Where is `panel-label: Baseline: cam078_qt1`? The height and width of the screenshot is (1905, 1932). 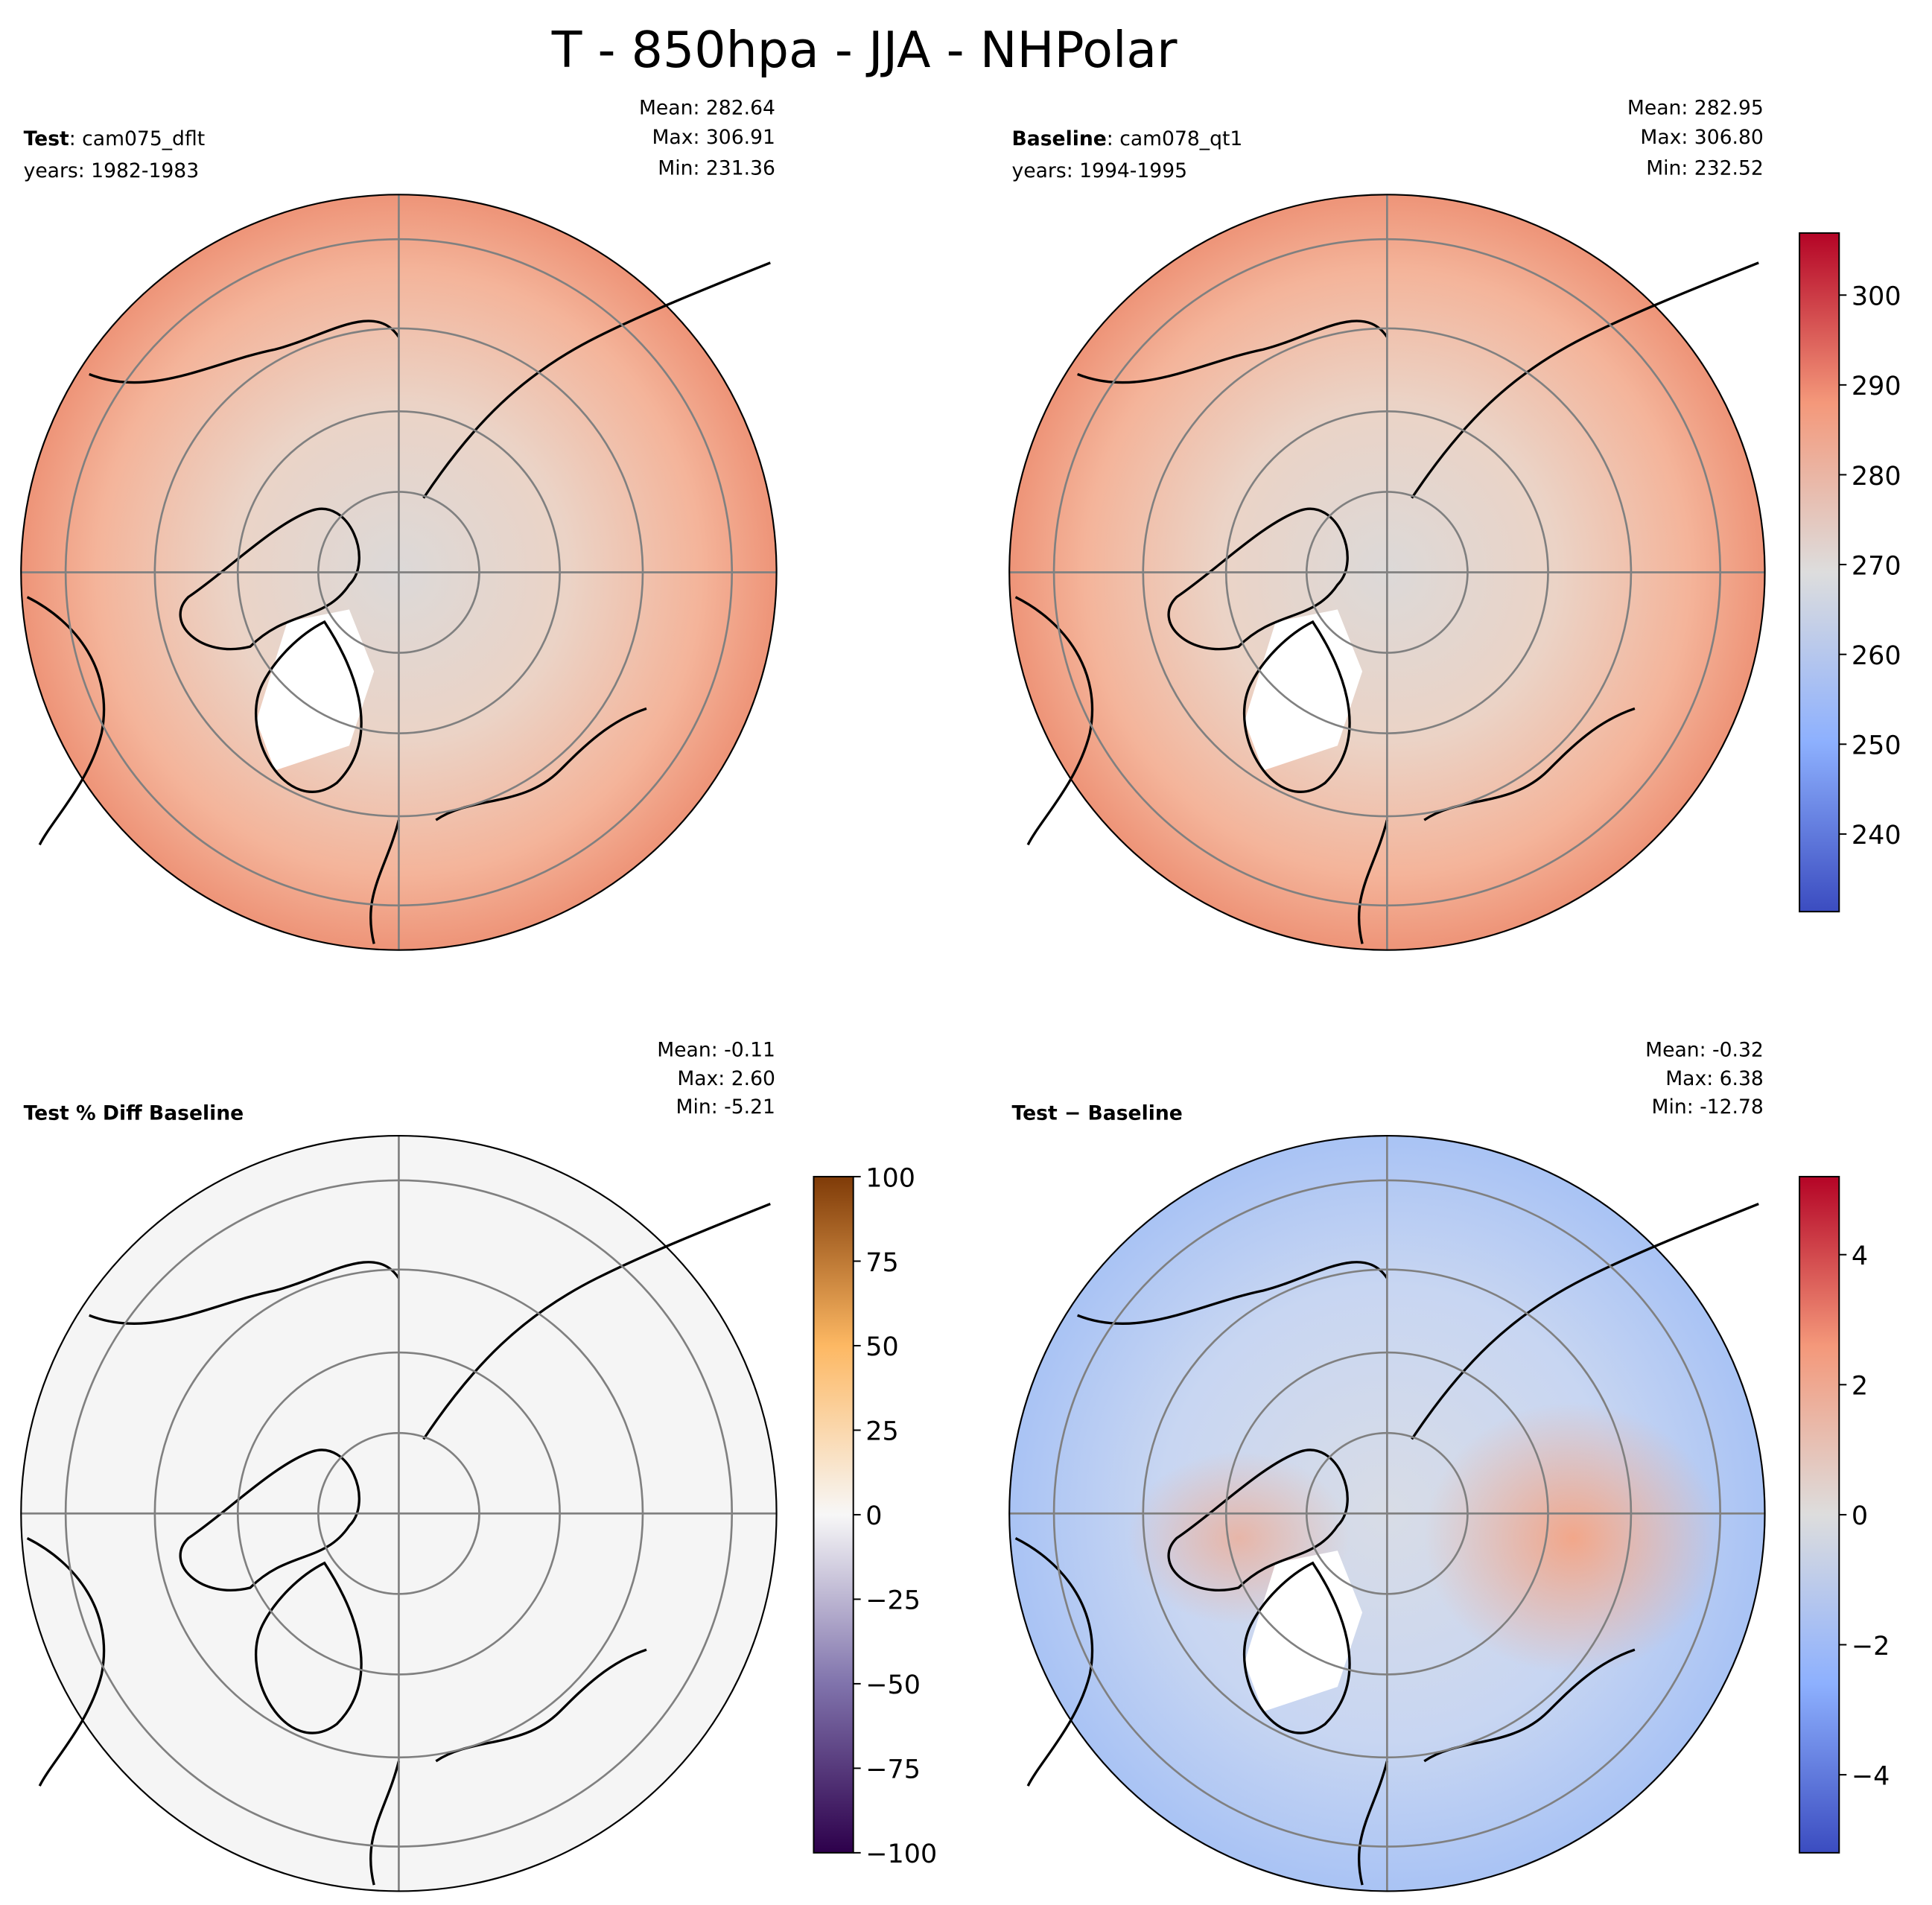
panel-label: Baseline: cam078_qt1 is located at coordinates (1127, 138).